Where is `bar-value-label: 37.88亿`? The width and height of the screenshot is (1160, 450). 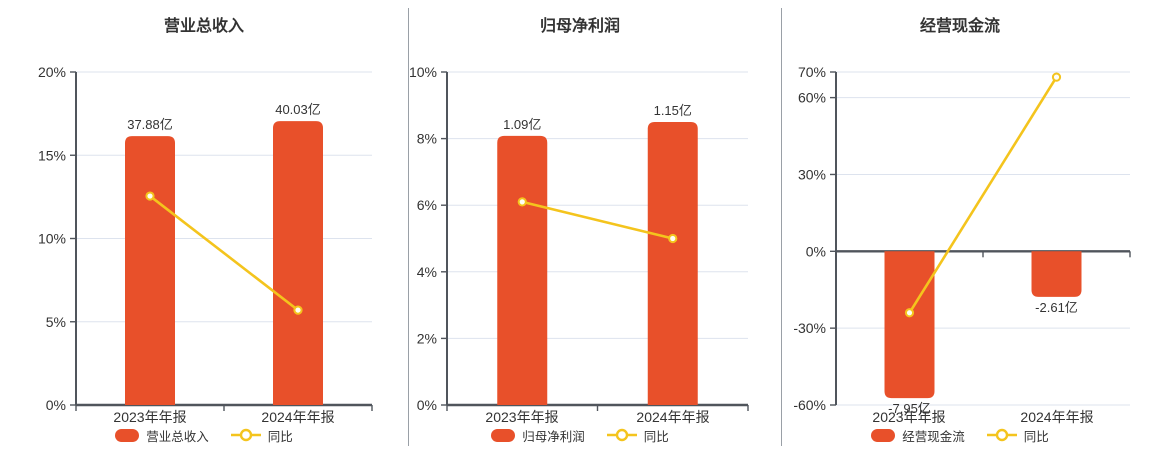 bar-value-label: 37.88亿 is located at coordinates (150, 124).